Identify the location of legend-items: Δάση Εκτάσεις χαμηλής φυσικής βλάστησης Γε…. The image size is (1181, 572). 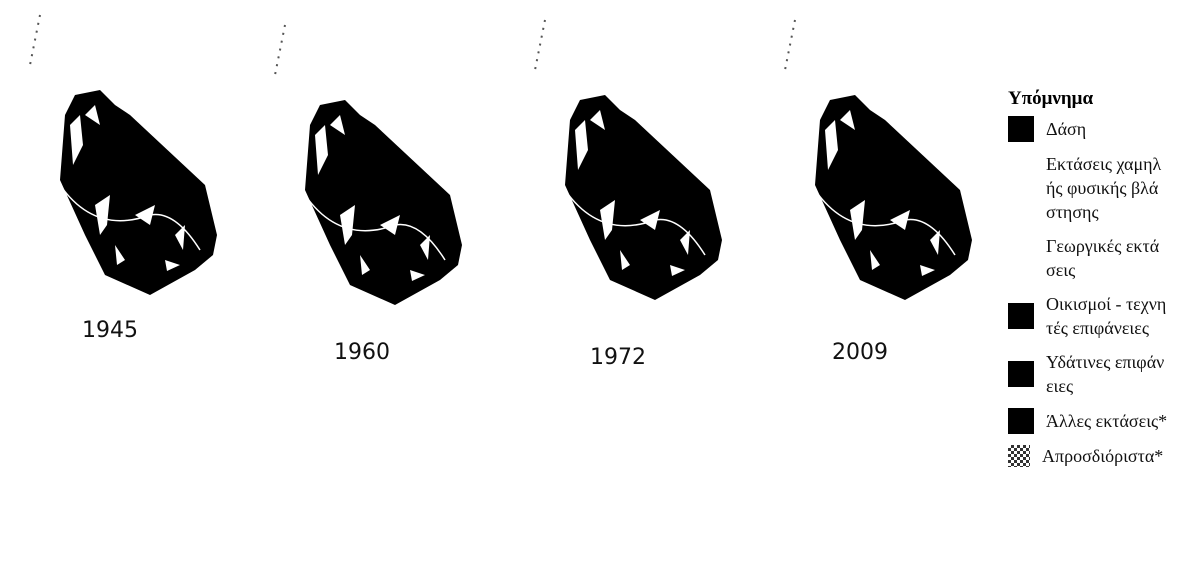
(1093, 292).